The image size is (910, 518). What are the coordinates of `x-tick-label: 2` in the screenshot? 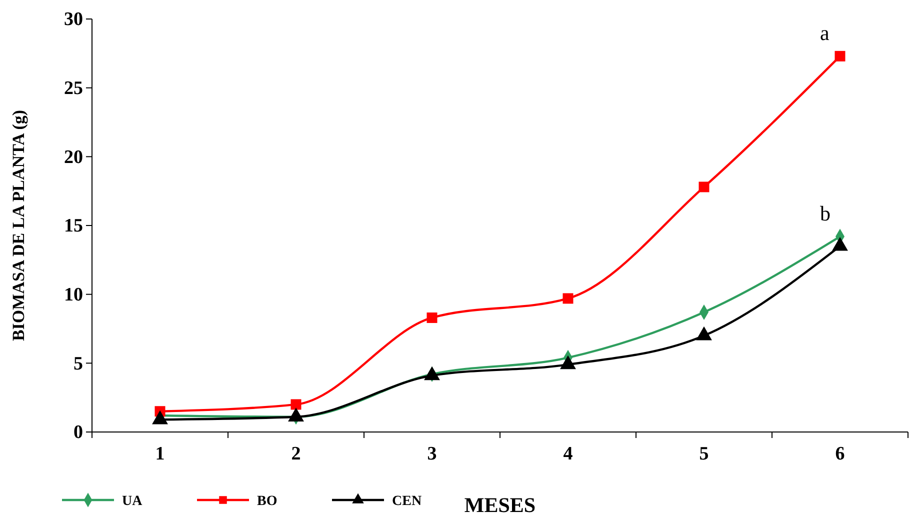 It's located at (296, 453).